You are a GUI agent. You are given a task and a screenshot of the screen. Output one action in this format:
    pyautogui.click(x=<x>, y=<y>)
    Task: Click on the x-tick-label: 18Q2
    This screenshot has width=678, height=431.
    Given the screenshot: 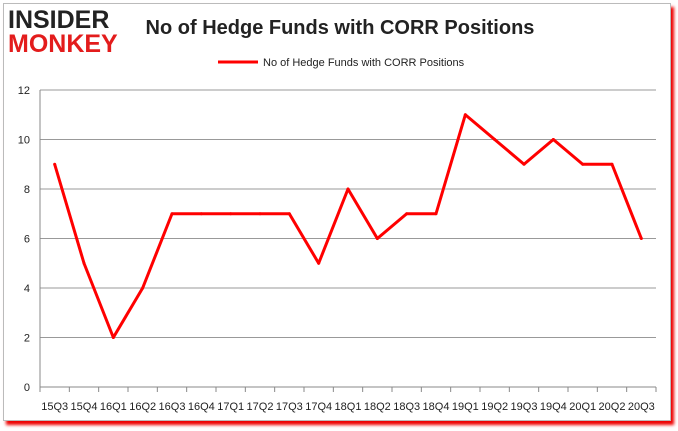 What is the action you would take?
    pyautogui.click(x=377, y=407)
    